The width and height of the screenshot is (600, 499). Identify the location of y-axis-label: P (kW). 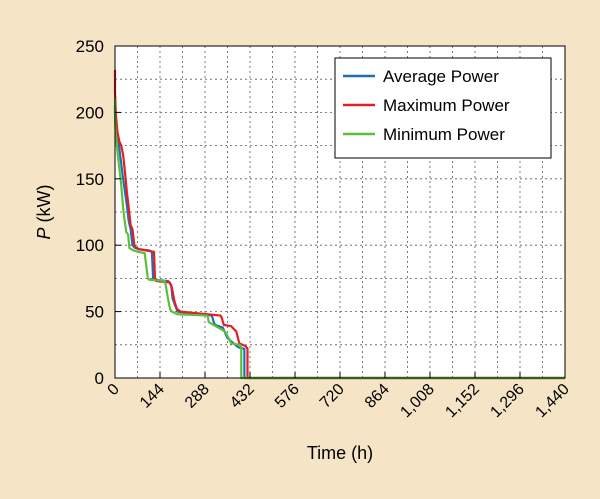
(44, 212).